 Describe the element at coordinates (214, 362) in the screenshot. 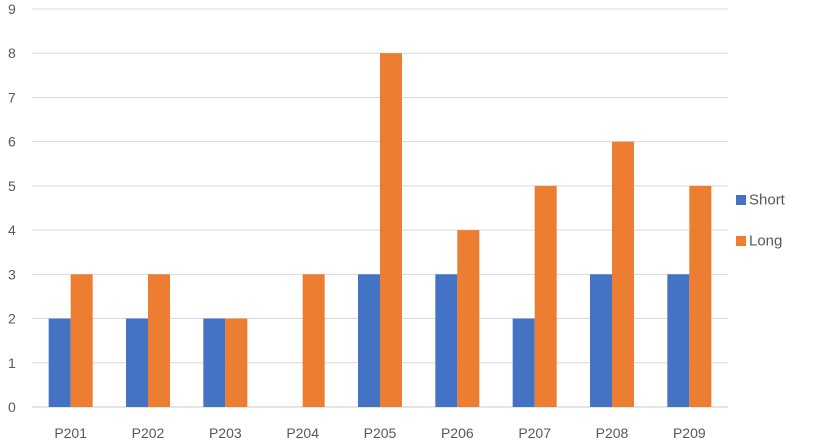

I see `bar-short-p203` at that location.